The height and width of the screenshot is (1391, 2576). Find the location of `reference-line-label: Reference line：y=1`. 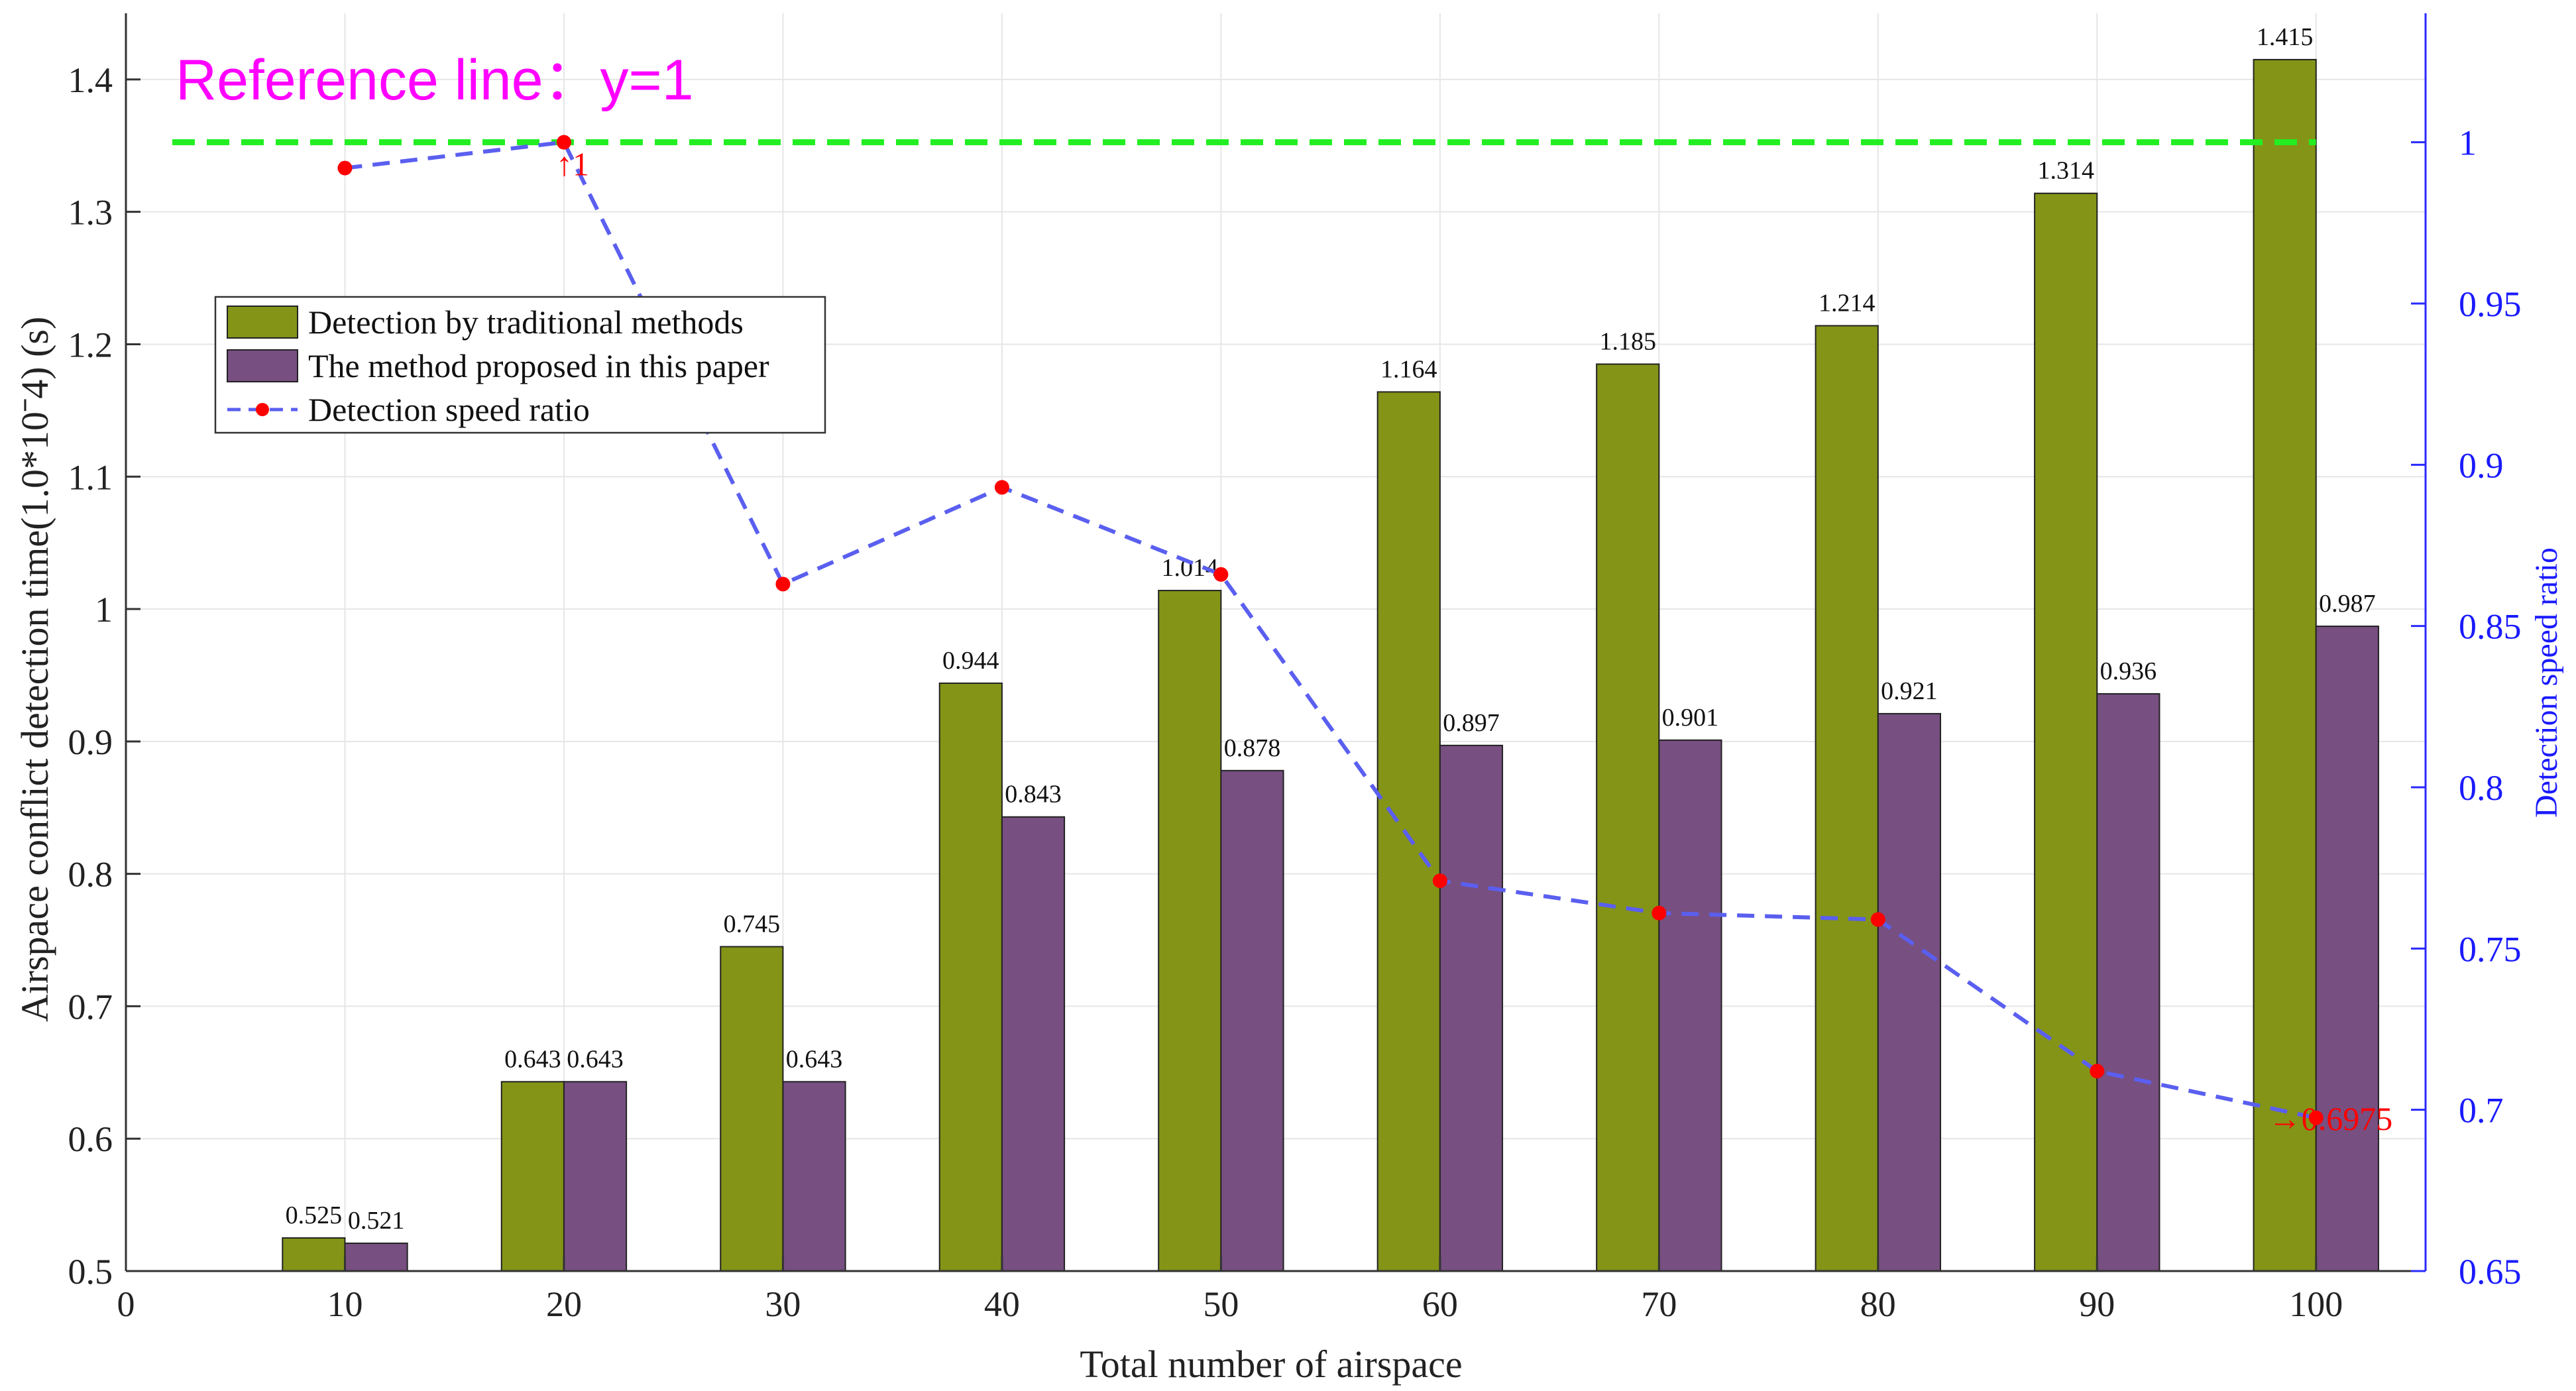

reference-line-label: Reference line：y=1 is located at coordinates (435, 80).